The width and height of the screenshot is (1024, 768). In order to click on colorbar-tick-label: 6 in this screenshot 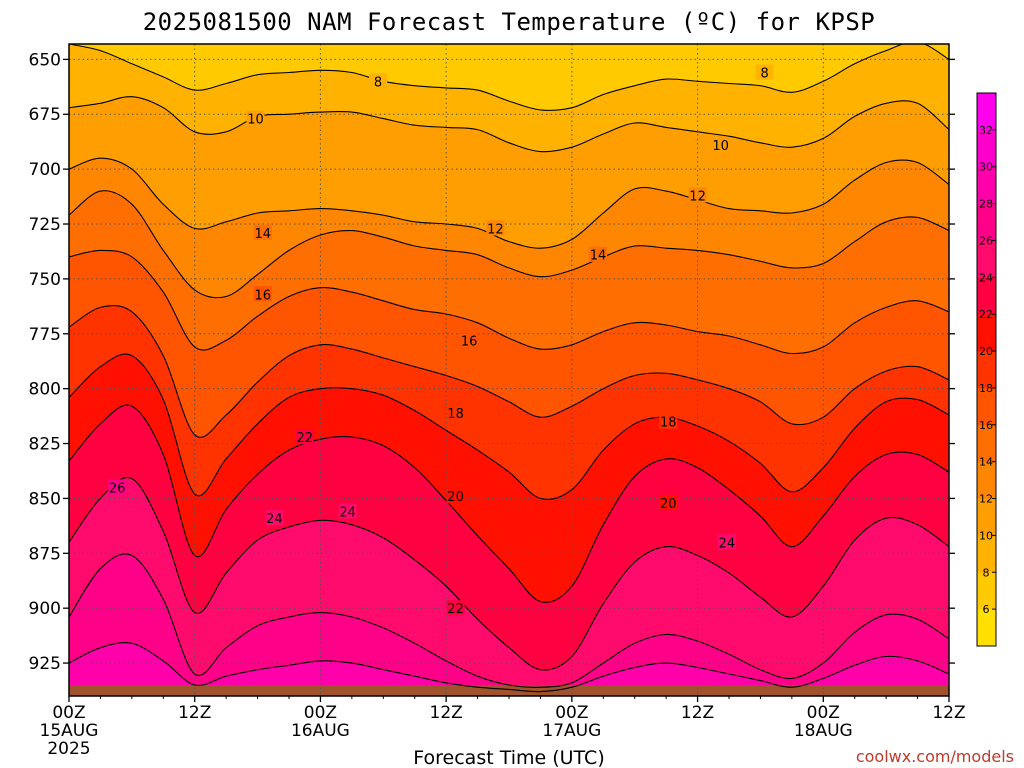, I will do `click(986, 609)`.